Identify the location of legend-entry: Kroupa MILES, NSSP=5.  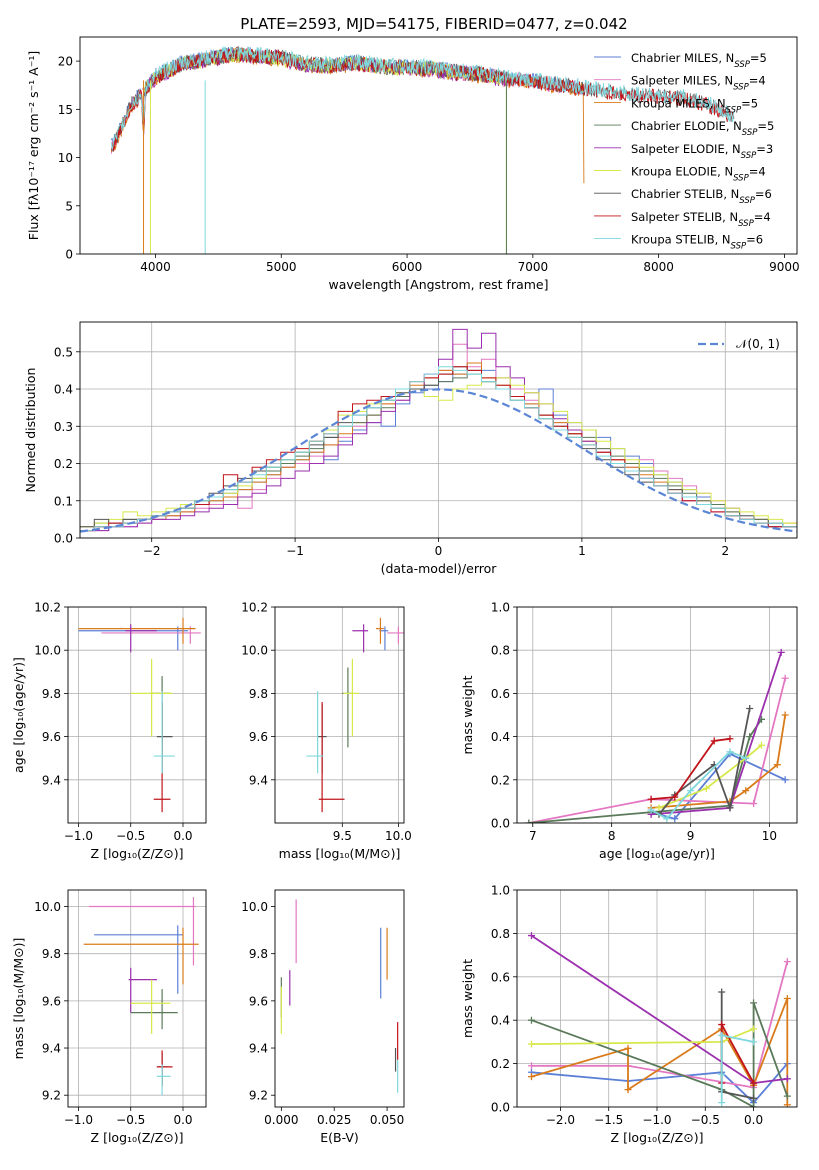
(694, 105).